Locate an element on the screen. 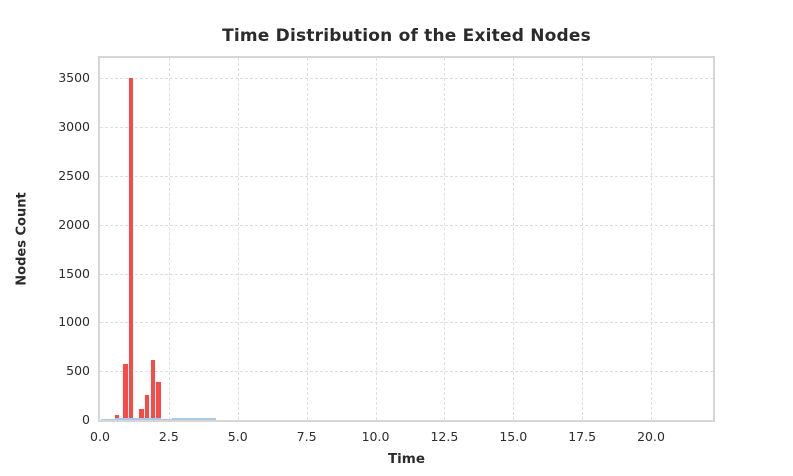  y-tick-label: 500 is located at coordinates (78, 371).